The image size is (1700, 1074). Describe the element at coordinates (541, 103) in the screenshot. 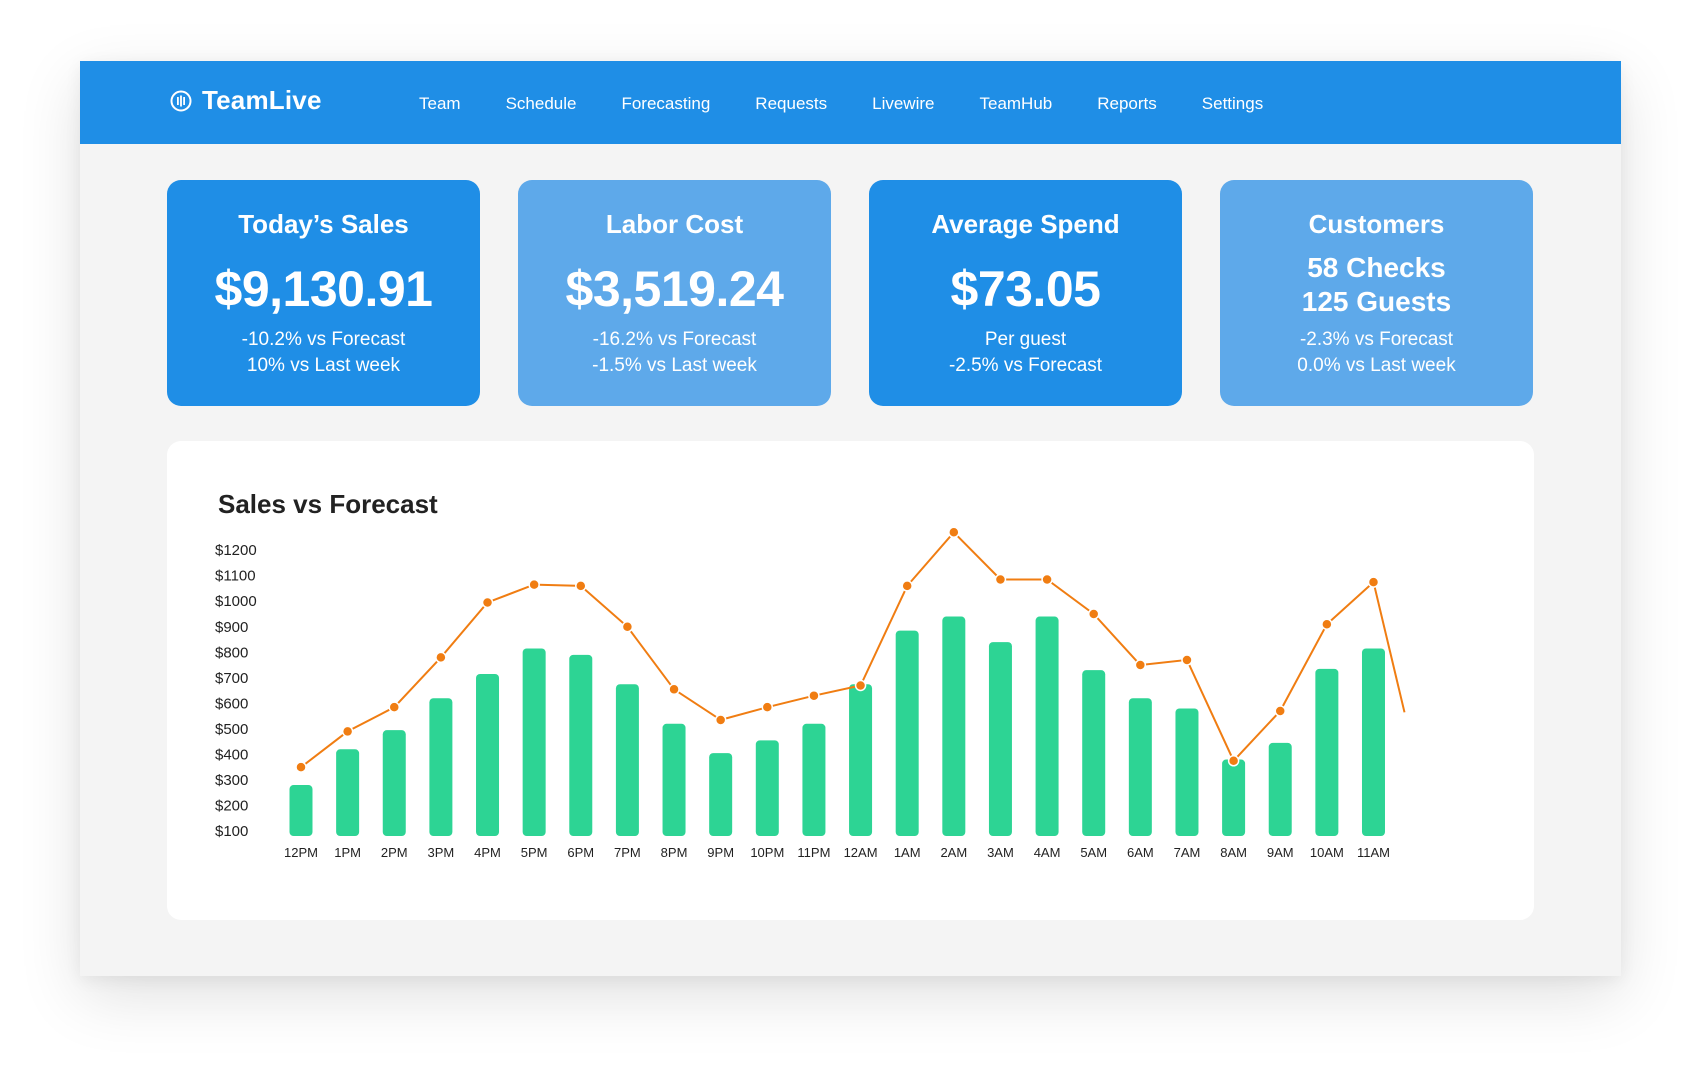

I see `nav-item-schedule: Schedule` at that location.